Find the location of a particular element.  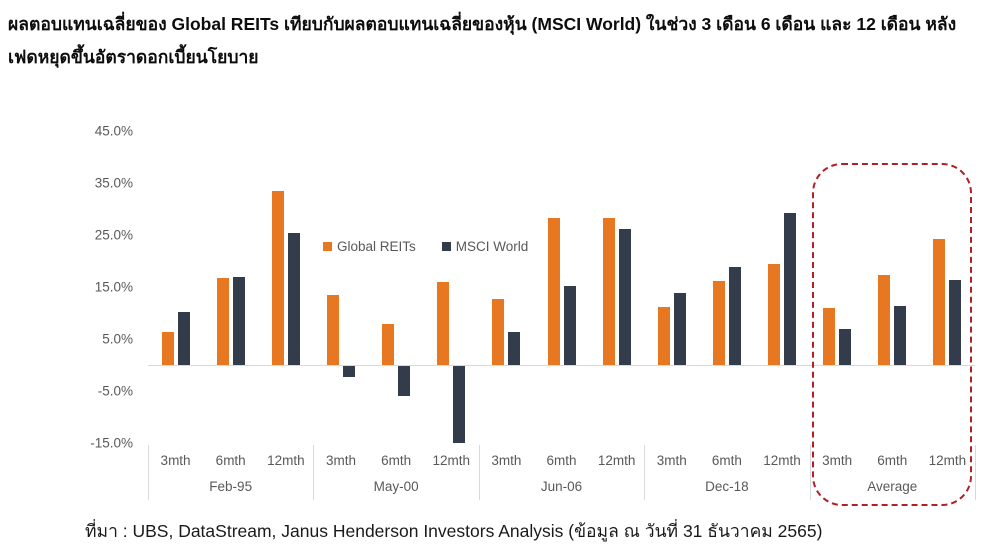

bar-reits-may-00-3mth is located at coordinates (332, 330).